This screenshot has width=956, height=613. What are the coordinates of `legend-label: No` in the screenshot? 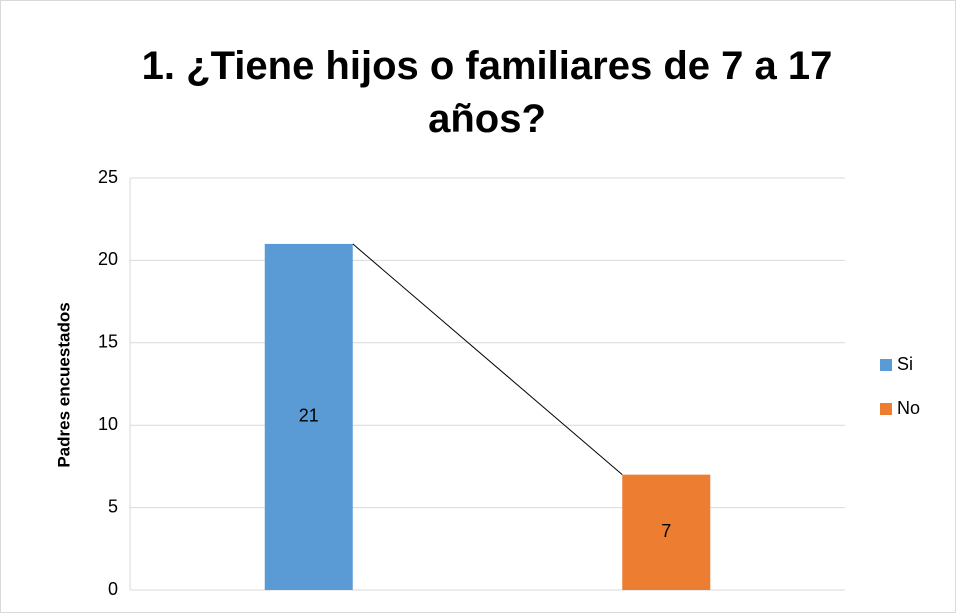 It's located at (908, 408).